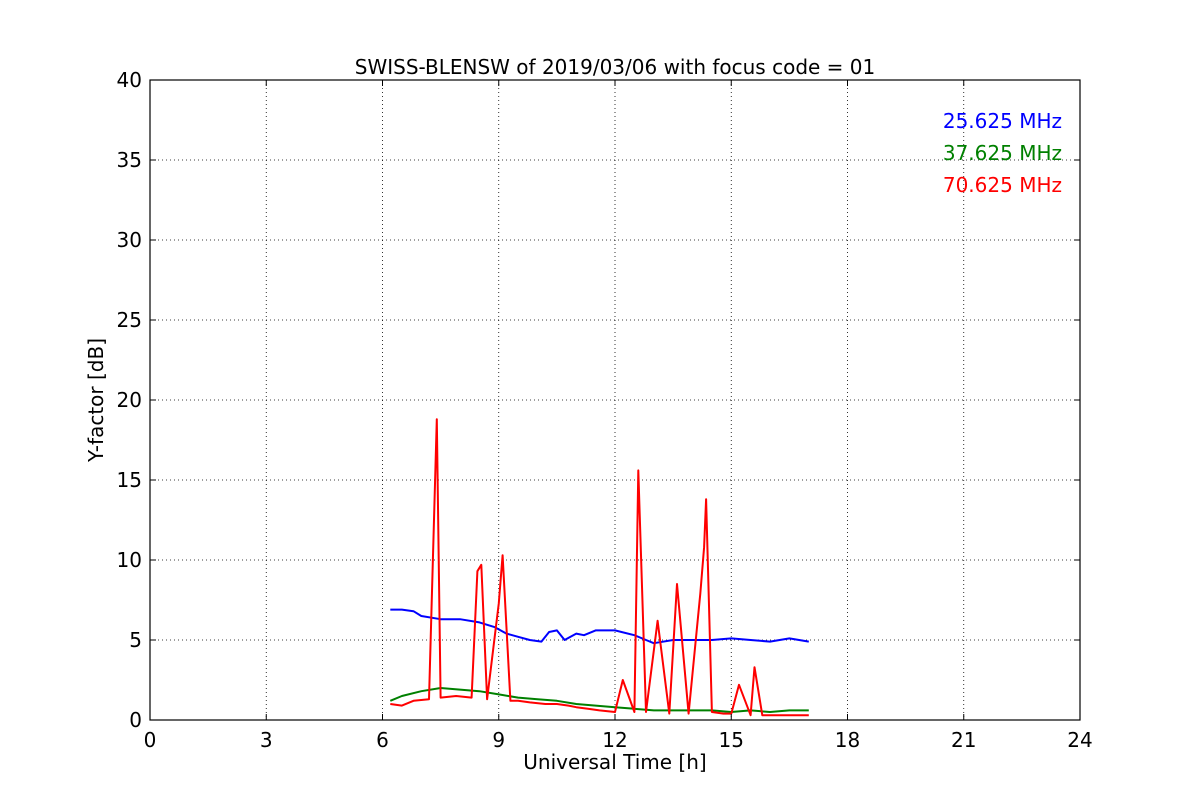 The width and height of the screenshot is (1200, 800). Describe the element at coordinates (129, 320) in the screenshot. I see `y-tick-label: 25` at that location.